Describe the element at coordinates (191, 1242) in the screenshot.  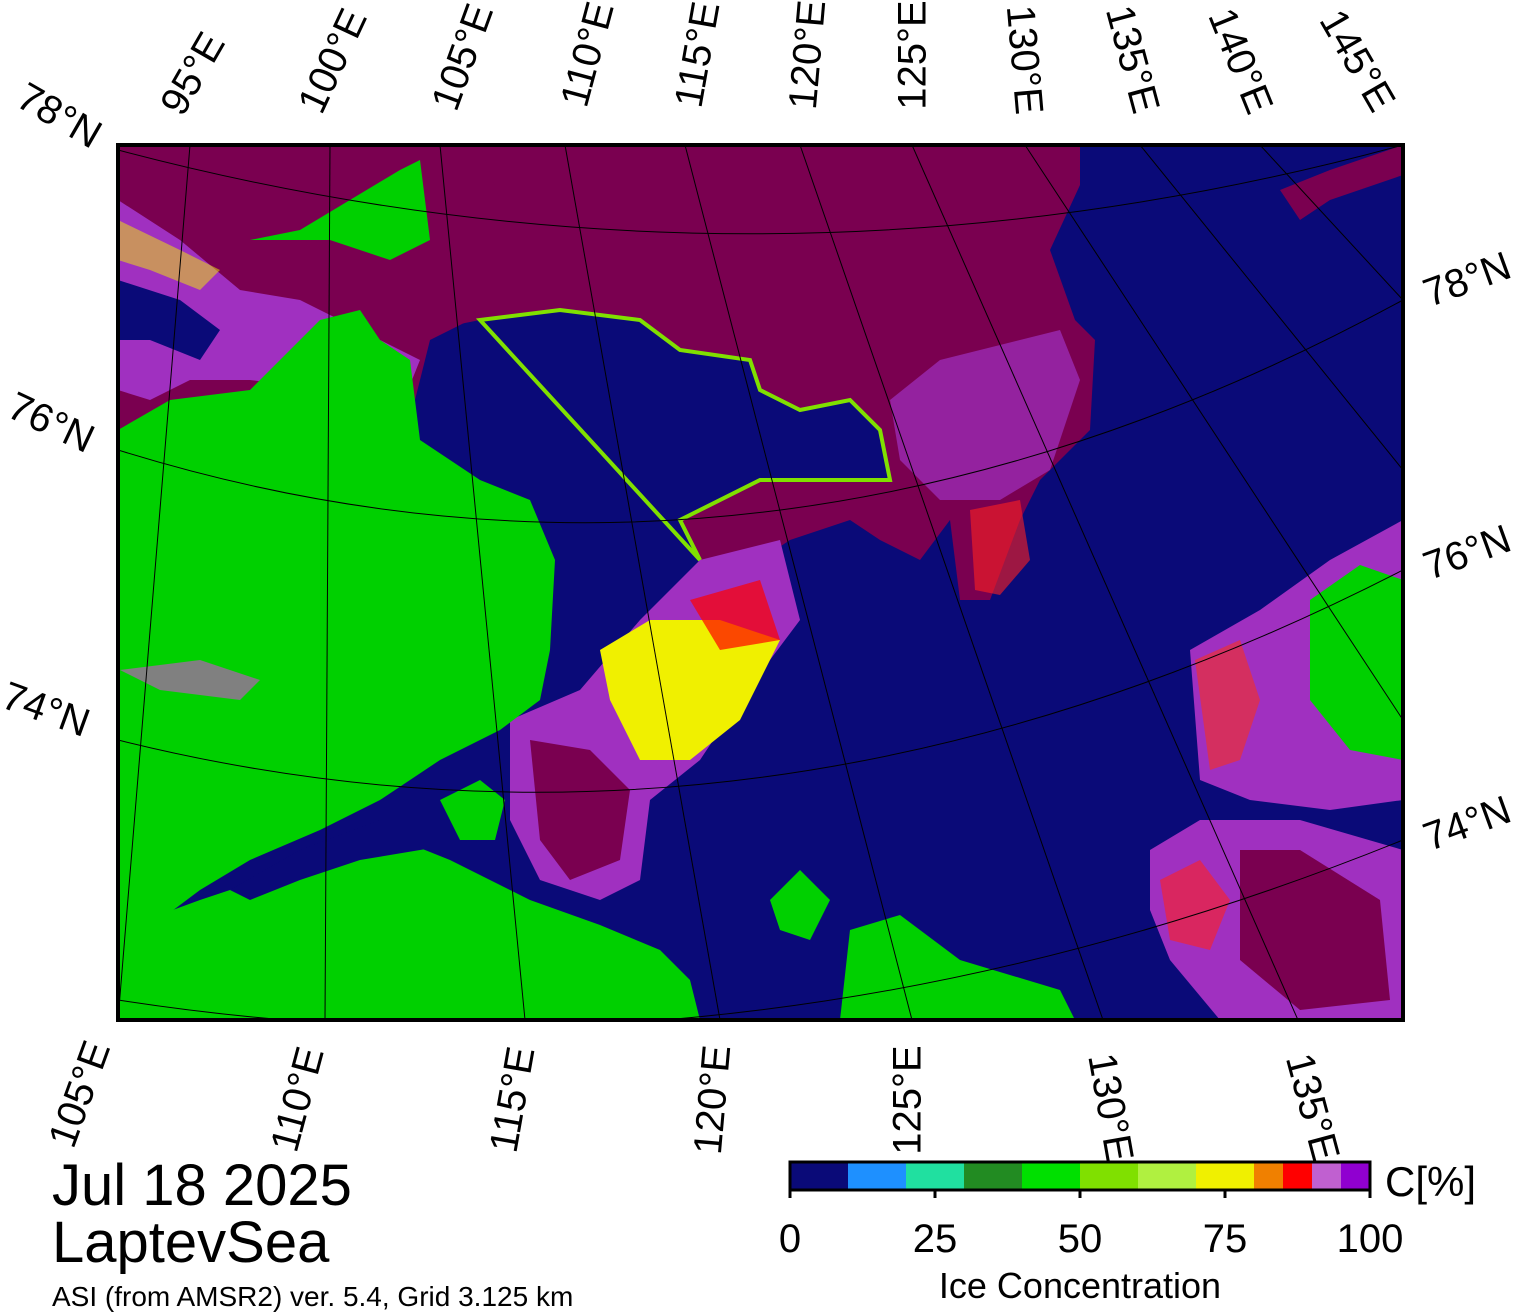
I see `region: LaptevSea` at that location.